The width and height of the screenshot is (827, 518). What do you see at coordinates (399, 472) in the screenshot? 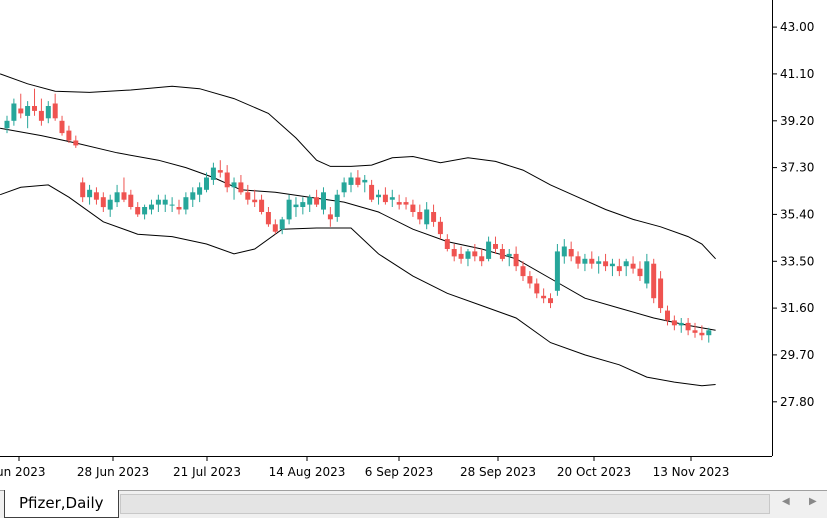
I see `x-tick-label: 6 Sep 2023` at bounding box center [399, 472].